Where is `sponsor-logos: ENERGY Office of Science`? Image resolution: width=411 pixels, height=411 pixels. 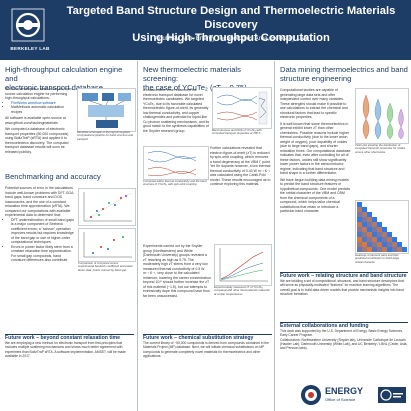 sponsor-logos: ENERGY Office of Science is located at coordinates (354, 395).